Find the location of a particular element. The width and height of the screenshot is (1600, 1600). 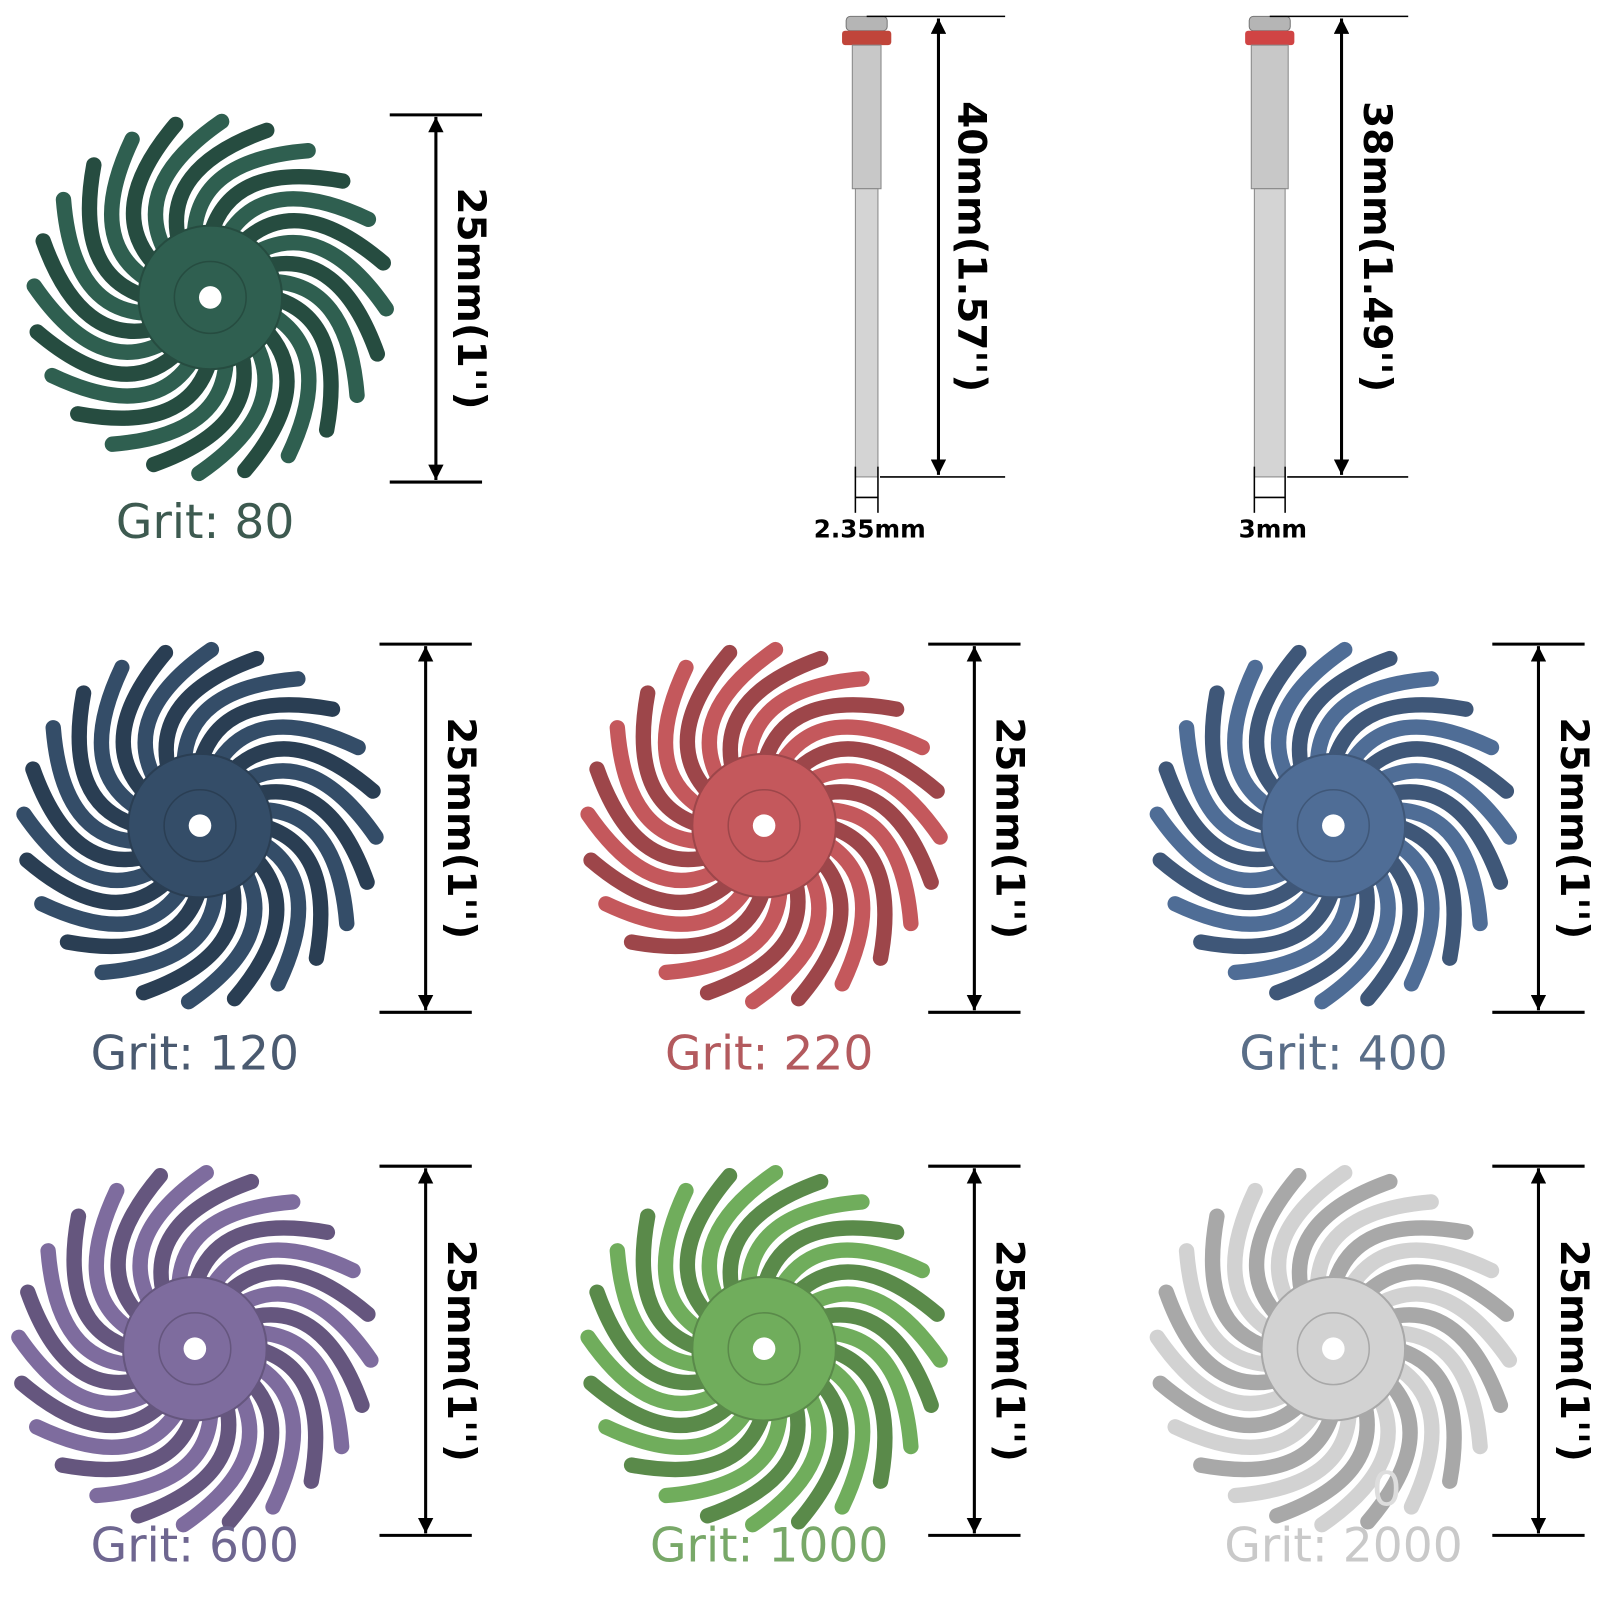

length-label: 38mm(1.49'') is located at coordinates (1376, 246).